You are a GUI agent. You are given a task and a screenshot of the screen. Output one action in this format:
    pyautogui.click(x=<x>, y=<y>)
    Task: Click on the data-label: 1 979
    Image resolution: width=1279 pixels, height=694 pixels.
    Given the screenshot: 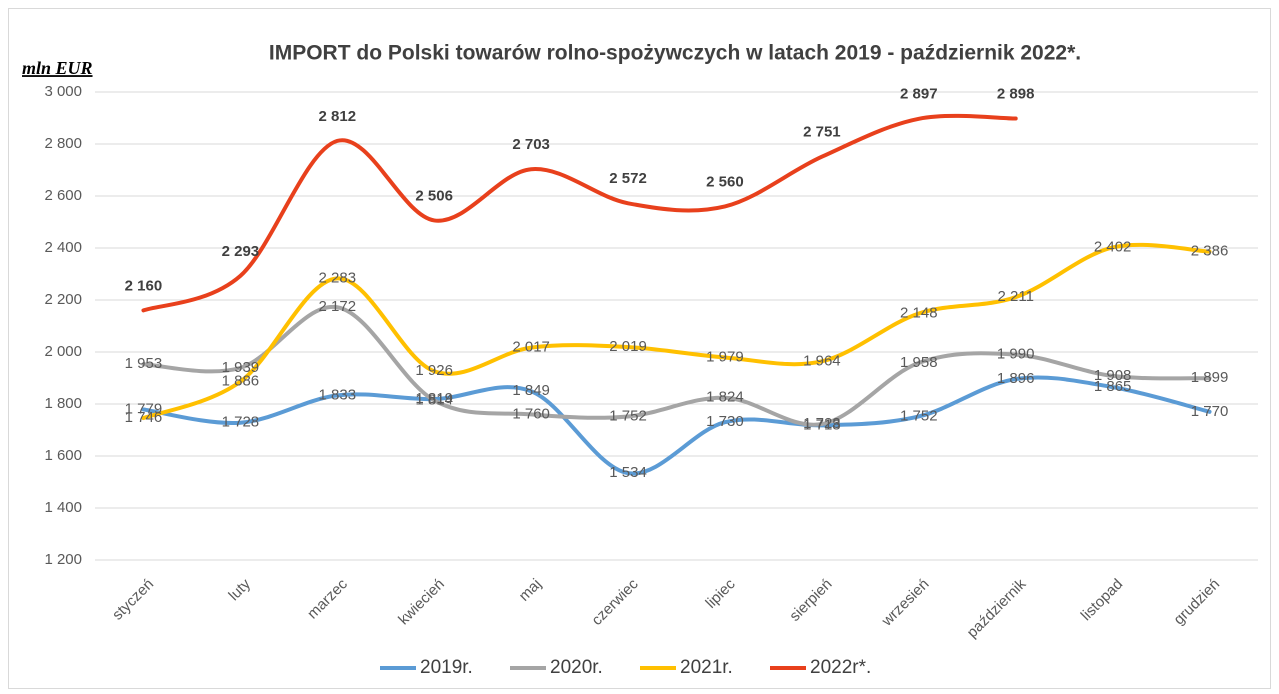 What is the action you would take?
    pyautogui.click(x=725, y=356)
    